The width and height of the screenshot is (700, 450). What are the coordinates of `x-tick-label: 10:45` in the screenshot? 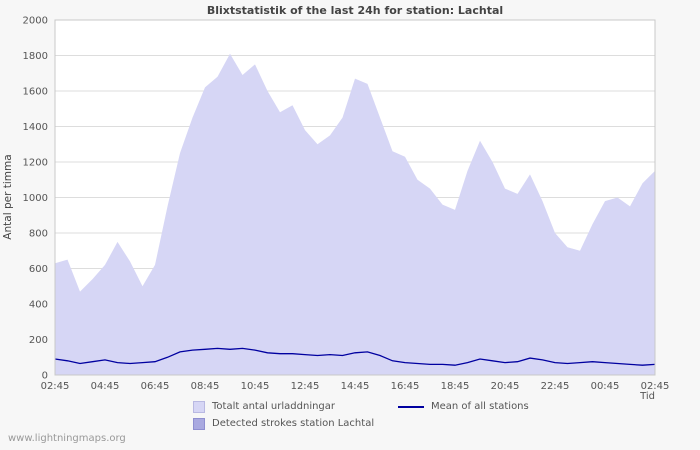 It's located at (255, 386).